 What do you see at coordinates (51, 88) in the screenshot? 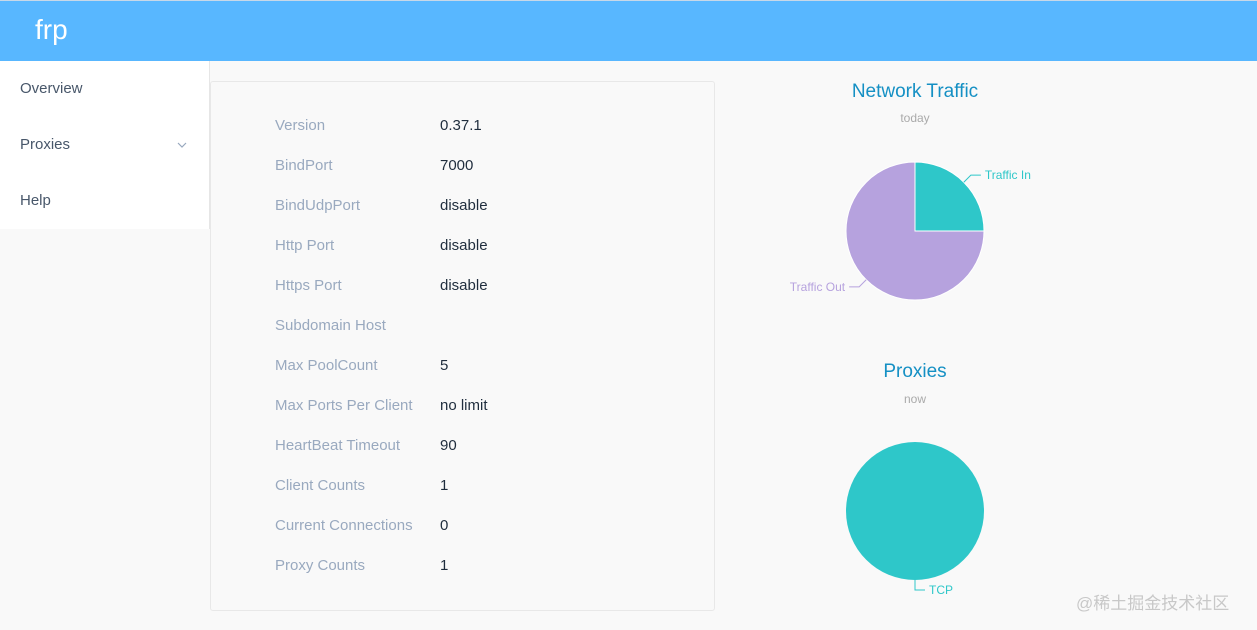
I see `sidebar-item-label: Overview` at bounding box center [51, 88].